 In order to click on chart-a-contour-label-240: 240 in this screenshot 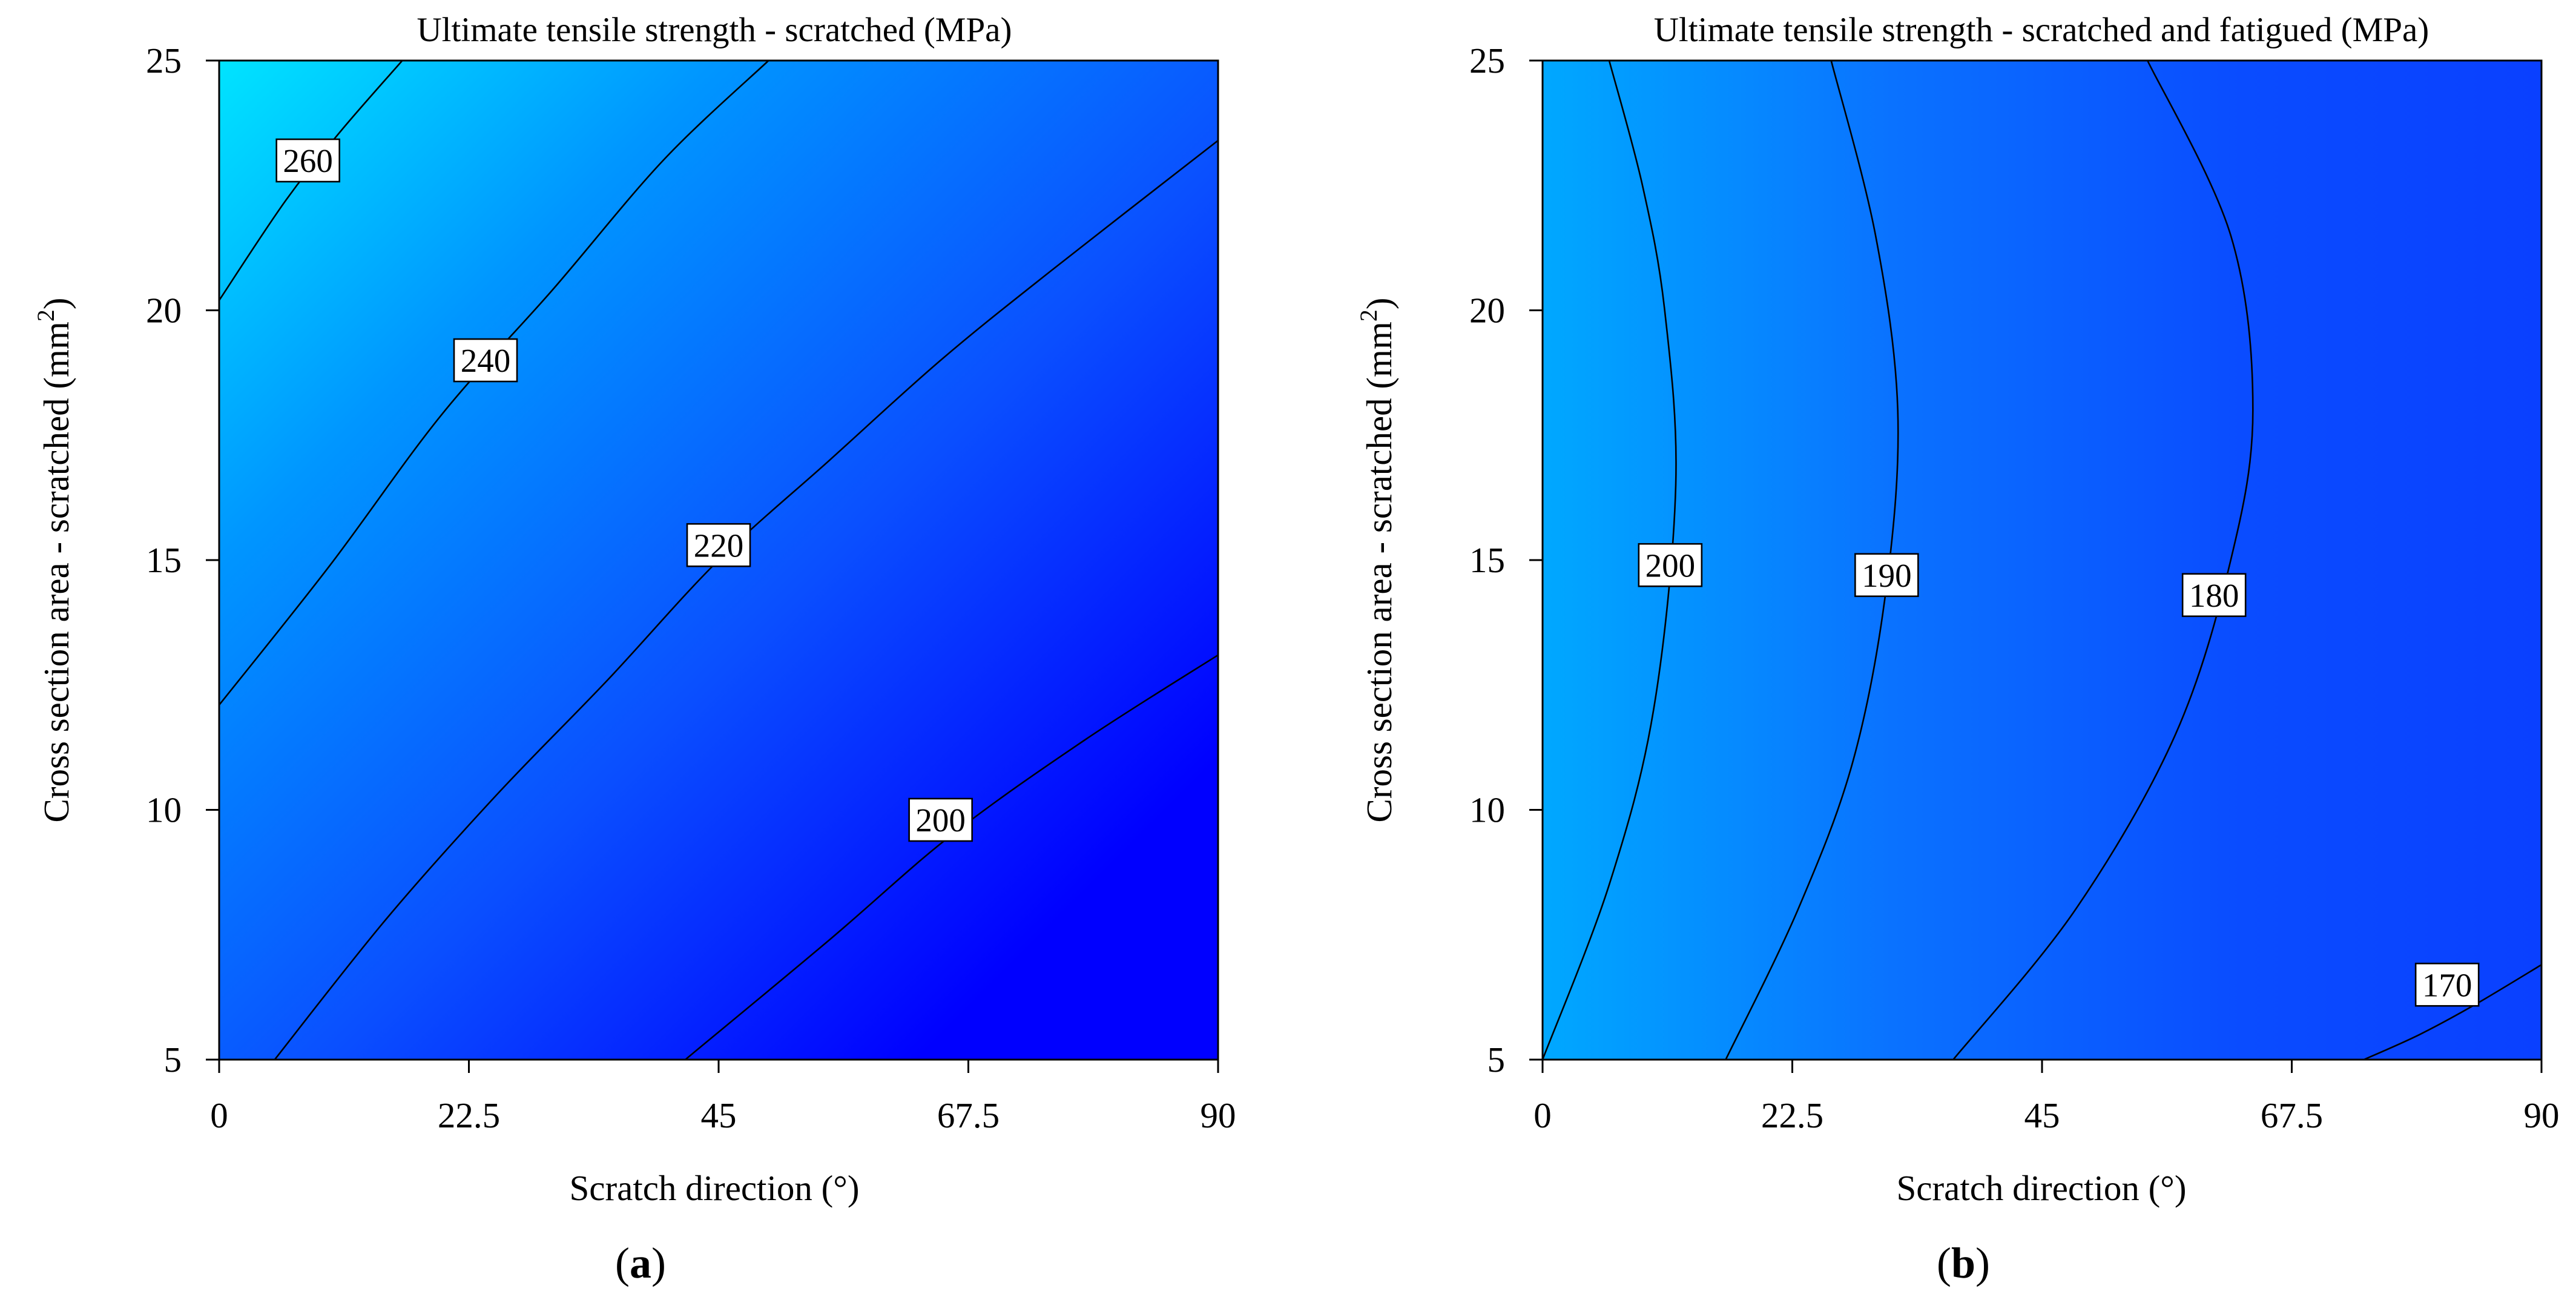, I will do `click(486, 360)`.